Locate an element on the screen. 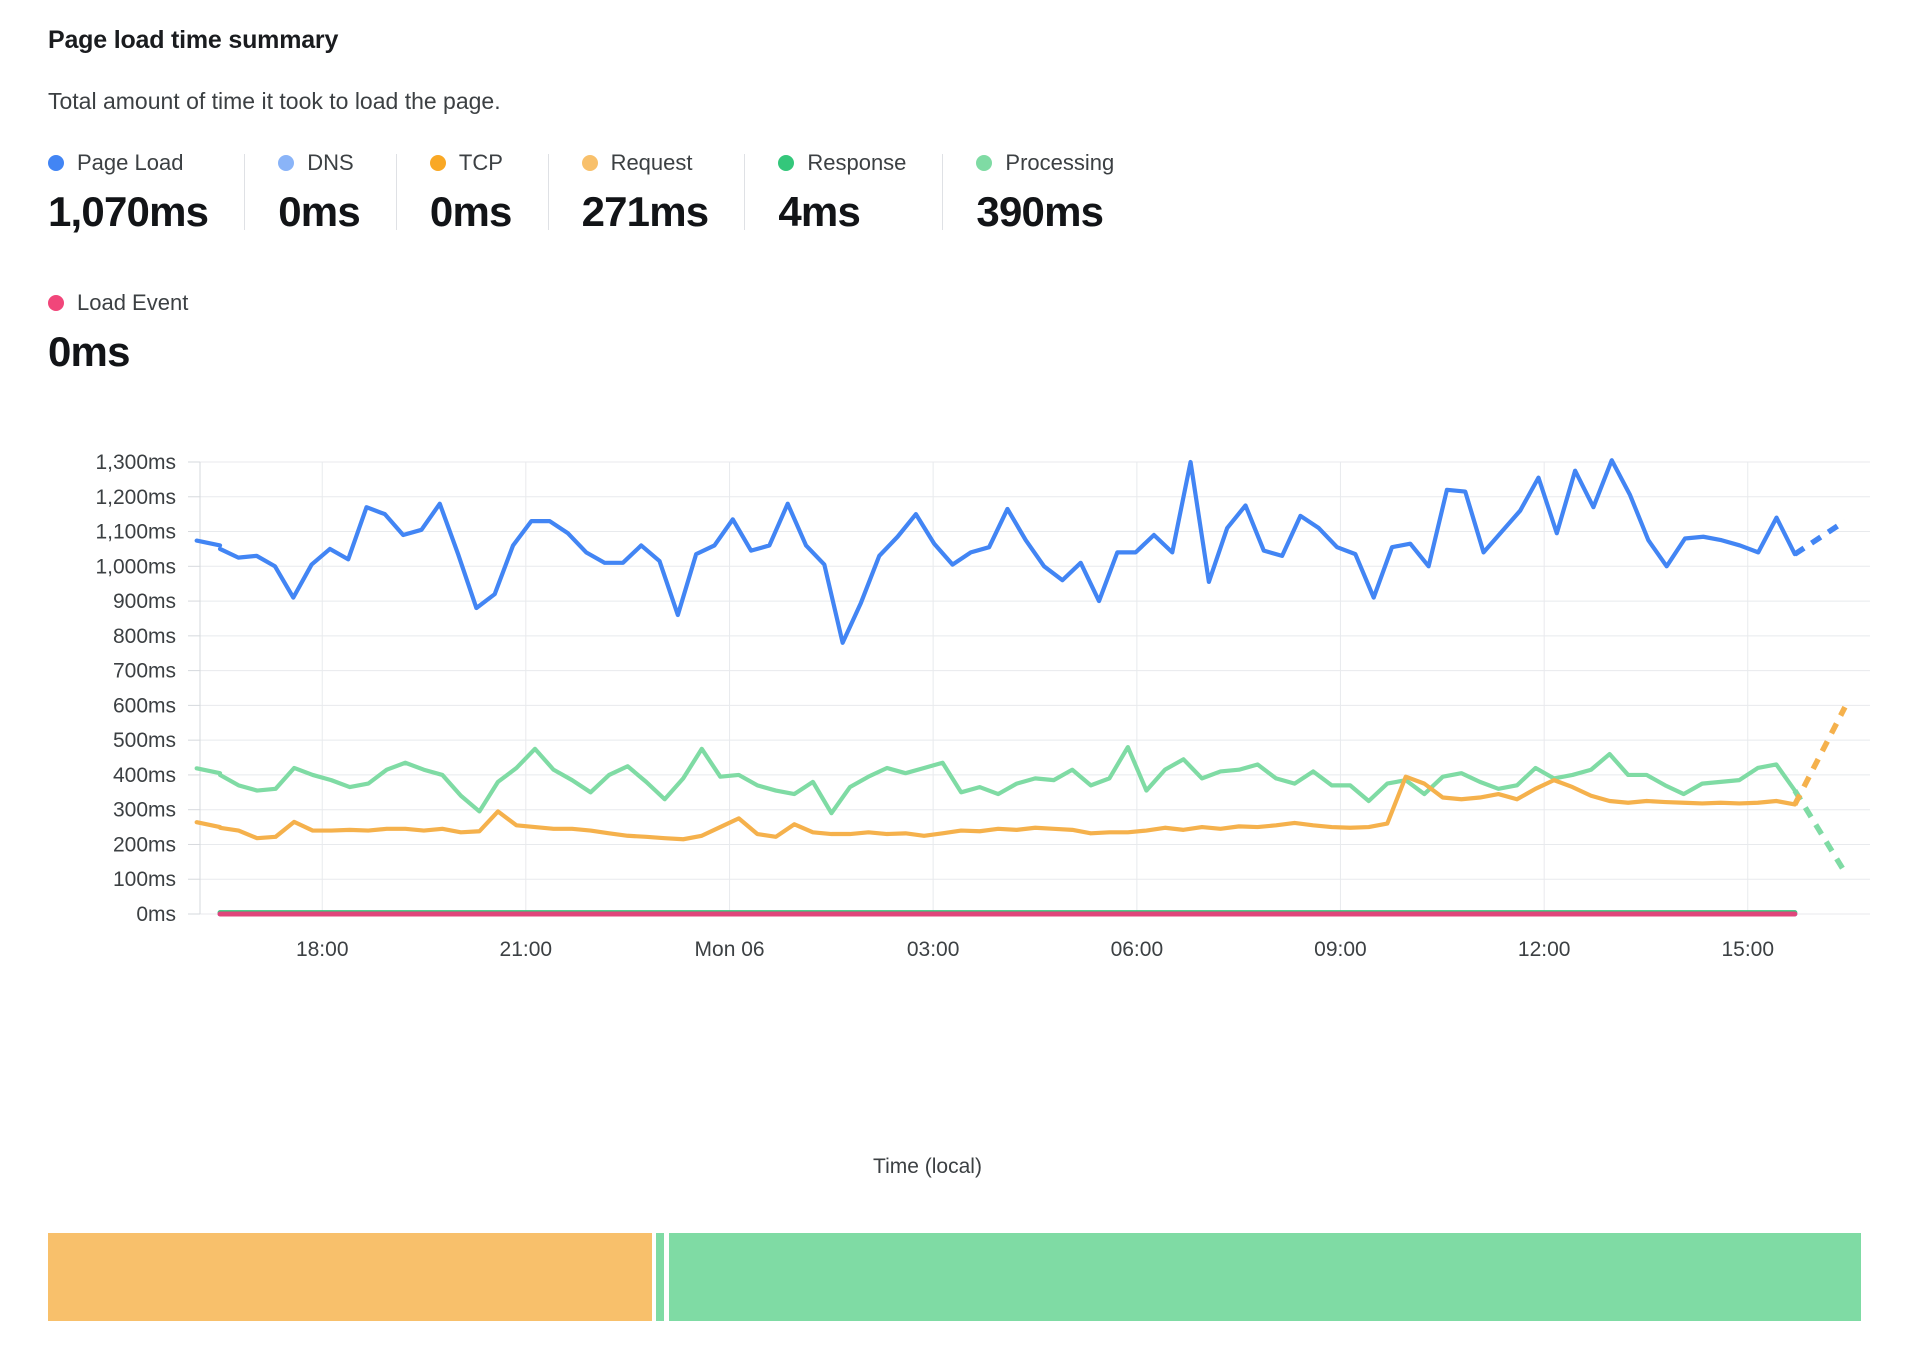 This screenshot has width=1910, height=1352. series-line-page-load is located at coordinates (1007, 551).